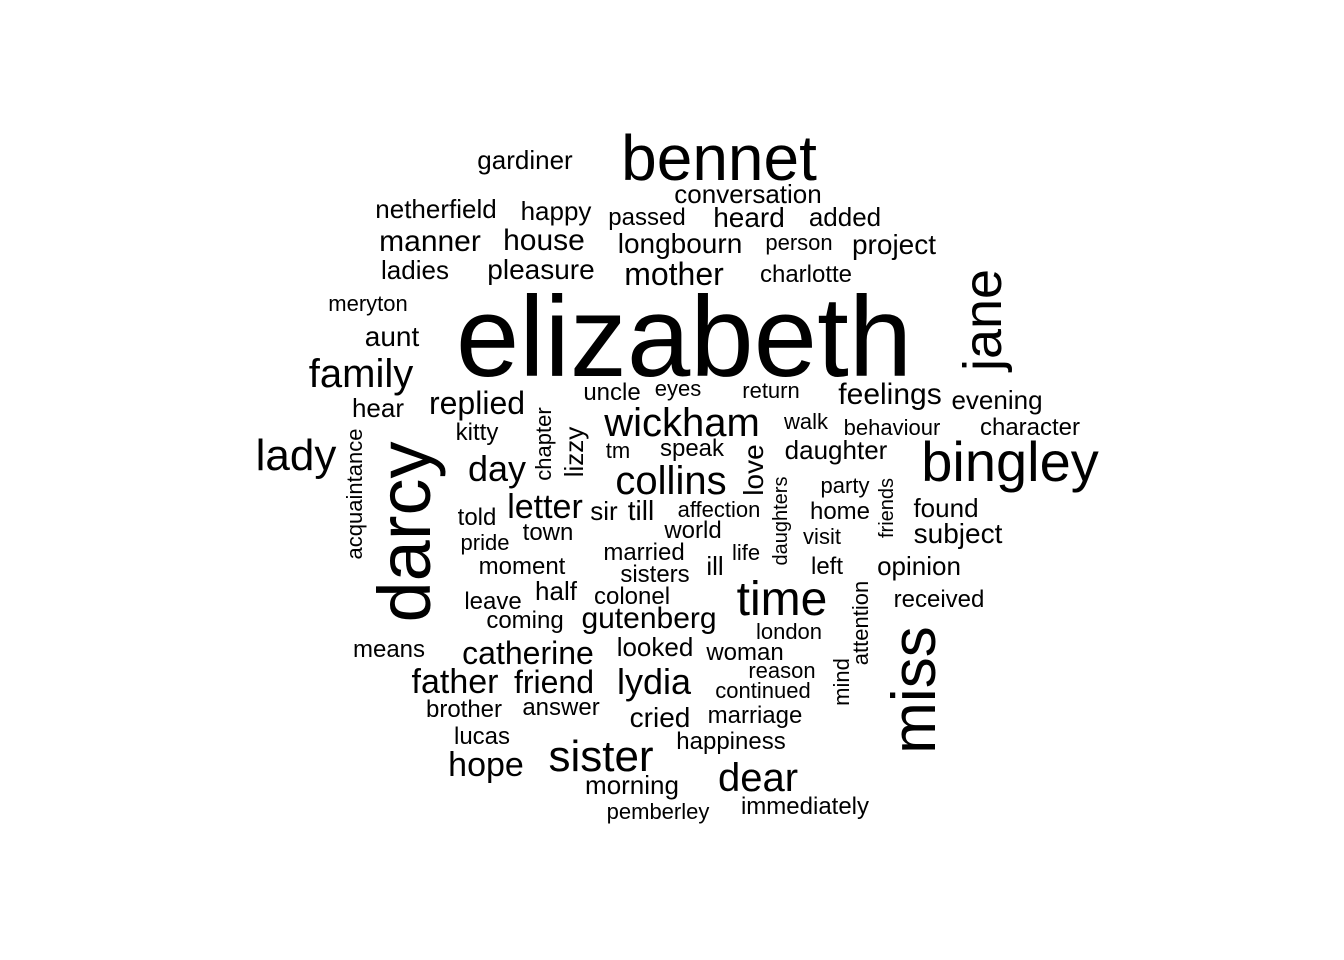  Describe the element at coordinates (719, 509) in the screenshot. I see `word-affection: affection` at that location.